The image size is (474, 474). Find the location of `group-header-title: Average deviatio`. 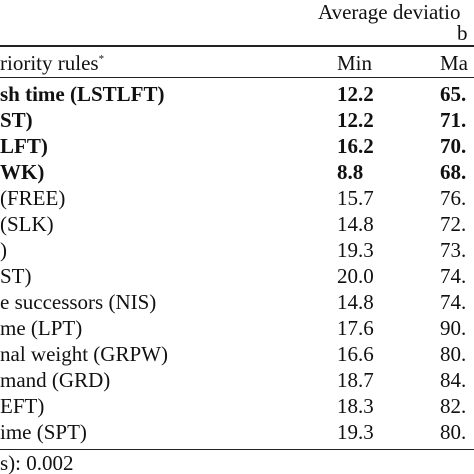

group-header-title: Average deviatio is located at coordinates (389, 12).